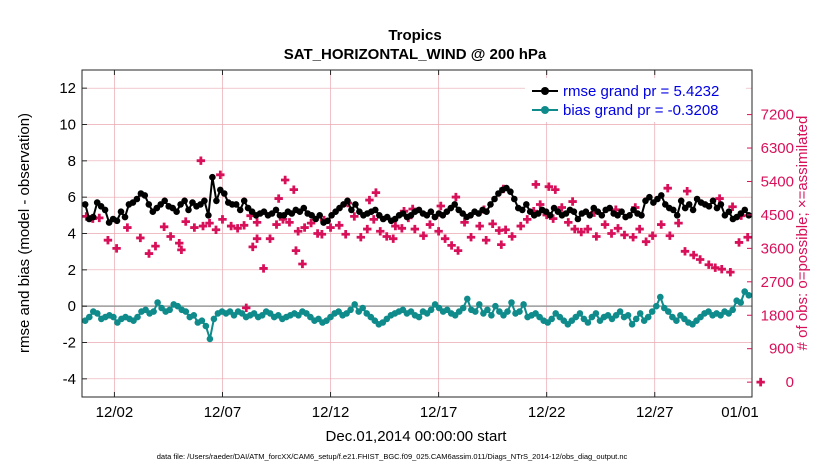 Image resolution: width=830 pixels, height=470 pixels. I want to click on right-axis-label: # of obs: o=possible; ×=assimilated, so click(802, 233).